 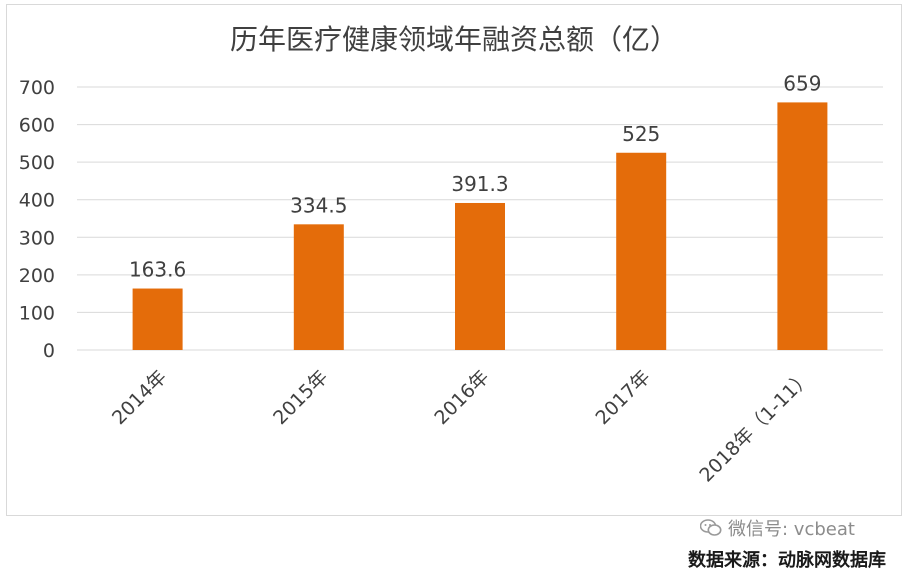 What do you see at coordinates (755, 426) in the screenshot?
I see `x-category-label: 2018年（1-11）` at bounding box center [755, 426].